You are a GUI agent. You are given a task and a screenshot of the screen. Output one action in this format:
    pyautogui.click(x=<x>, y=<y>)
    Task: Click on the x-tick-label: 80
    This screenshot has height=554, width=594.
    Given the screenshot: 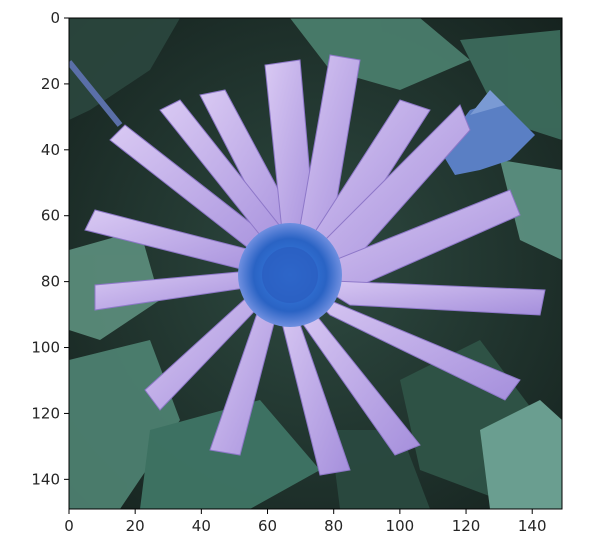 What is the action you would take?
    pyautogui.click(x=333, y=526)
    